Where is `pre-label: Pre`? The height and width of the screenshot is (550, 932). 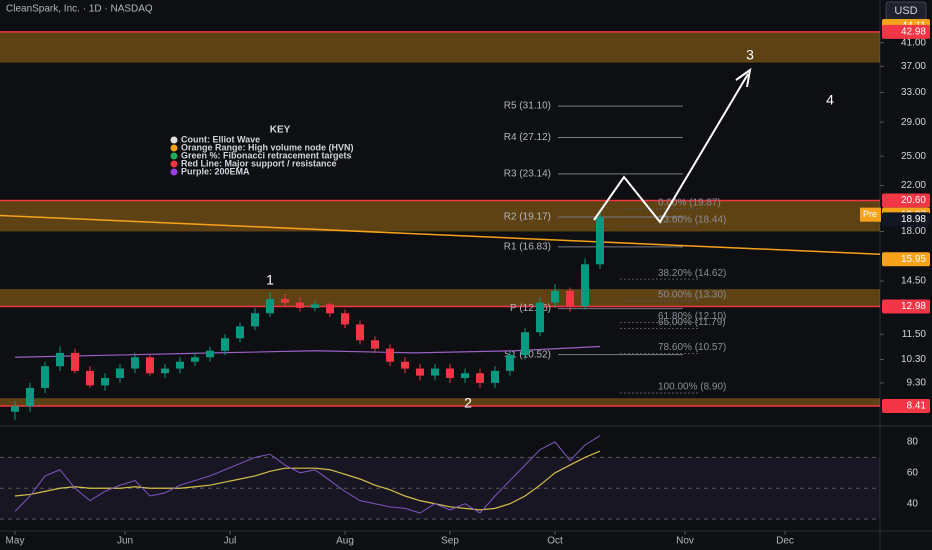
pre-label: Pre is located at coordinates (870, 214).